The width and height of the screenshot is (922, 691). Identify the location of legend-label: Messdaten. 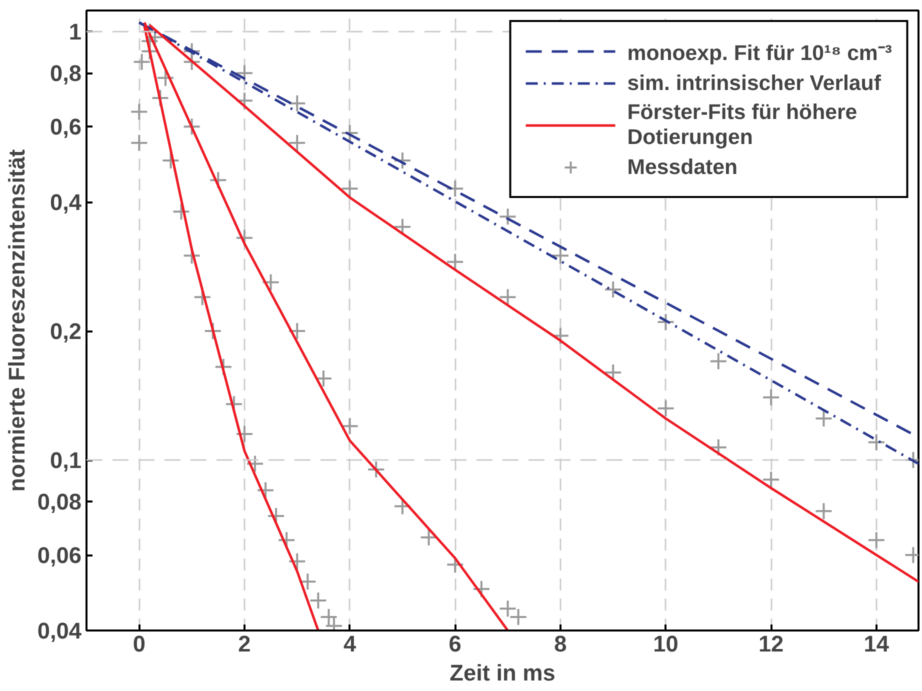
(682, 167).